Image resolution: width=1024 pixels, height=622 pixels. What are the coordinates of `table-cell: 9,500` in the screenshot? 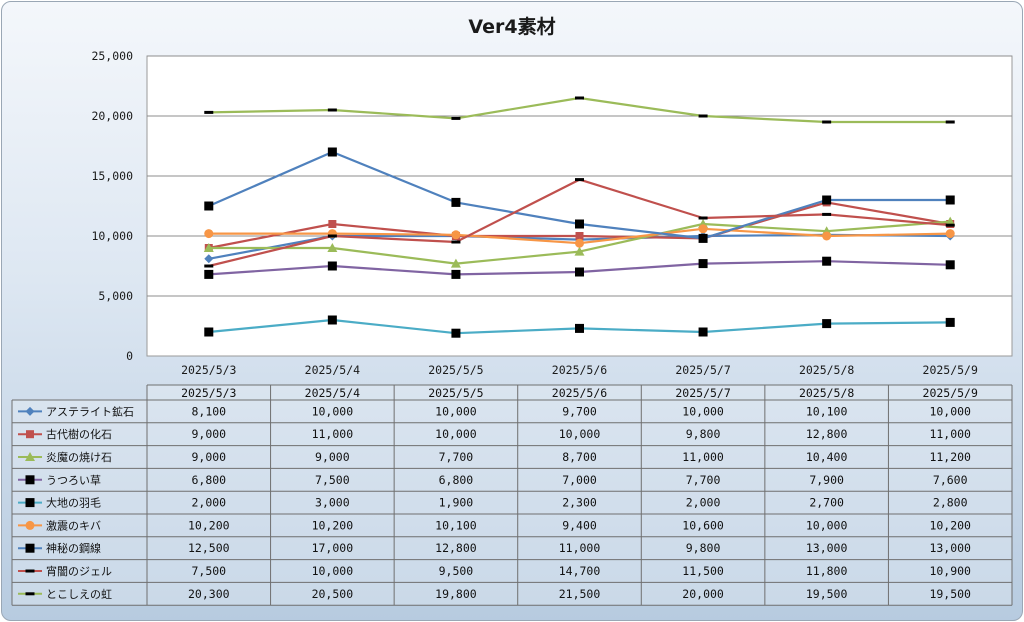 It's located at (456, 571).